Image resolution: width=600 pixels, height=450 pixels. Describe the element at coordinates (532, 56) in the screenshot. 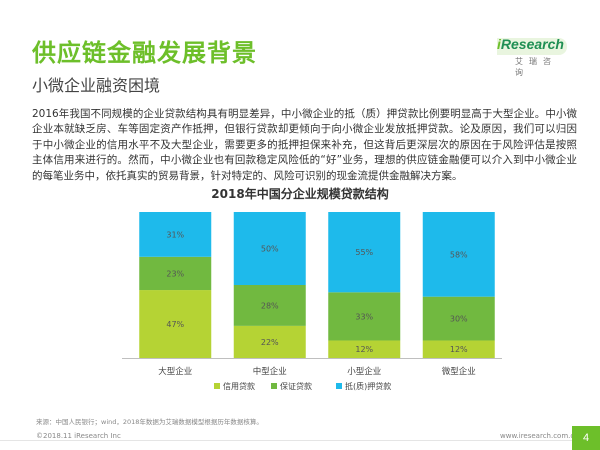

I see `iresearch-logo: iResearch 艾瑞咨询` at that location.